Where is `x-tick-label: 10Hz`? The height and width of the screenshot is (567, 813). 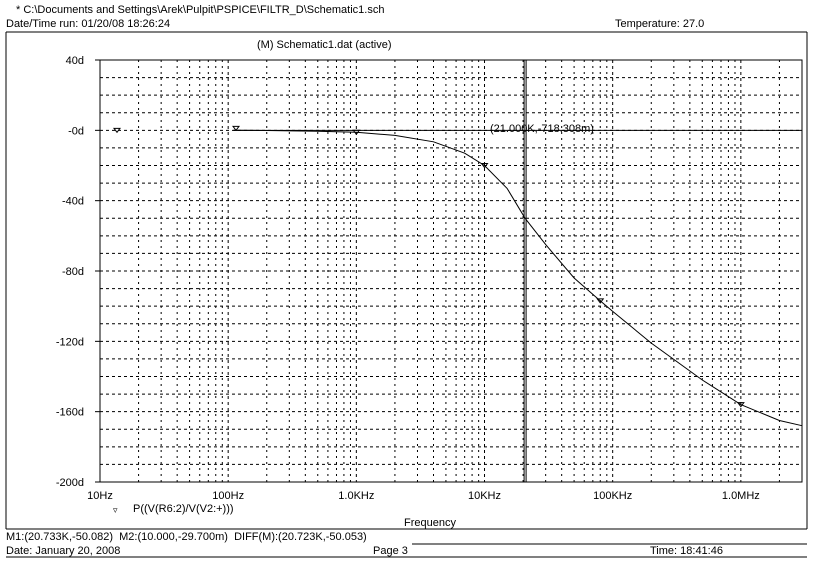
x-tick-label: 10Hz is located at coordinates (100, 496).